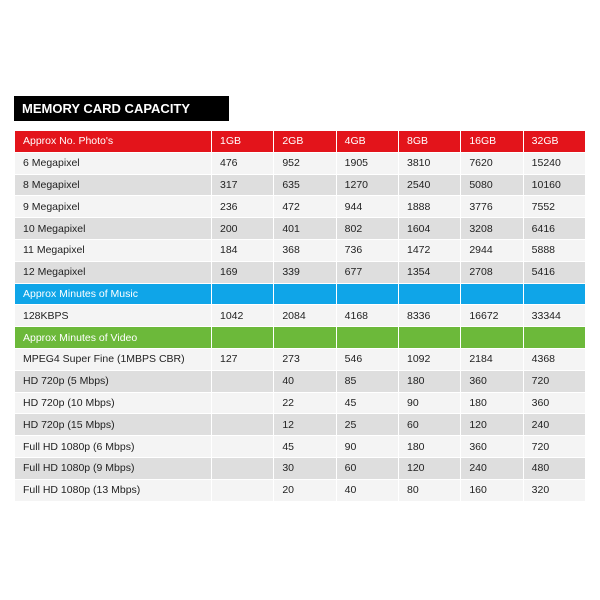 The height and width of the screenshot is (600, 600). I want to click on column-header: 8GB, so click(429, 141).